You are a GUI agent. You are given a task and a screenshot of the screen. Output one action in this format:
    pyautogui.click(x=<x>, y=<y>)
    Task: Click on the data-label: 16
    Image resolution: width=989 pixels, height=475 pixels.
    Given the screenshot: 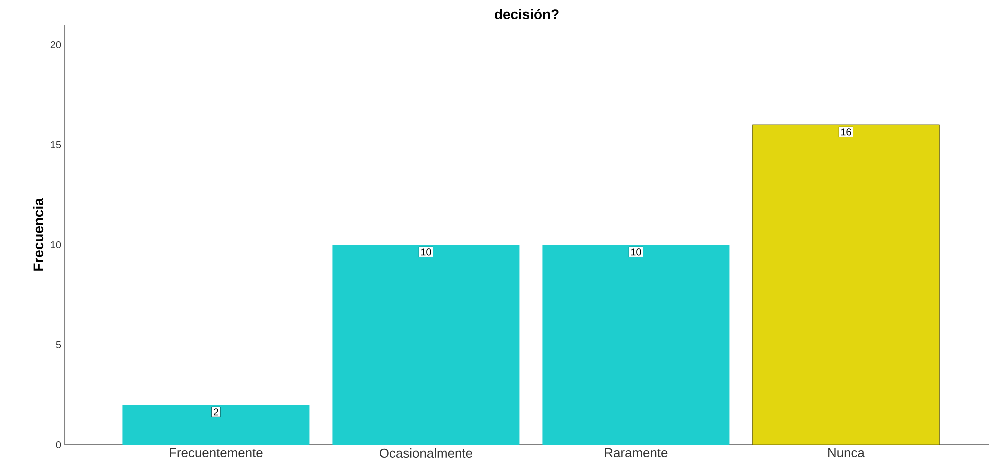 What is the action you would take?
    pyautogui.click(x=846, y=132)
    